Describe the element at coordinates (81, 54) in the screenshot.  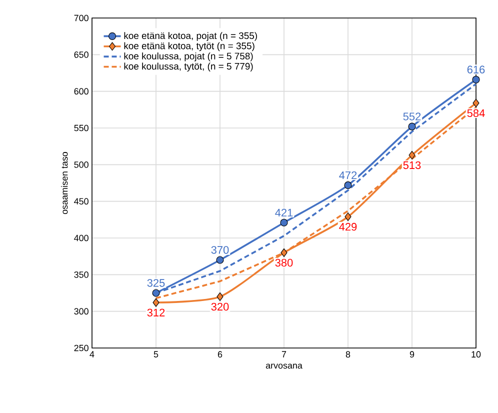
I see `y-tick-label: 650` at that location.